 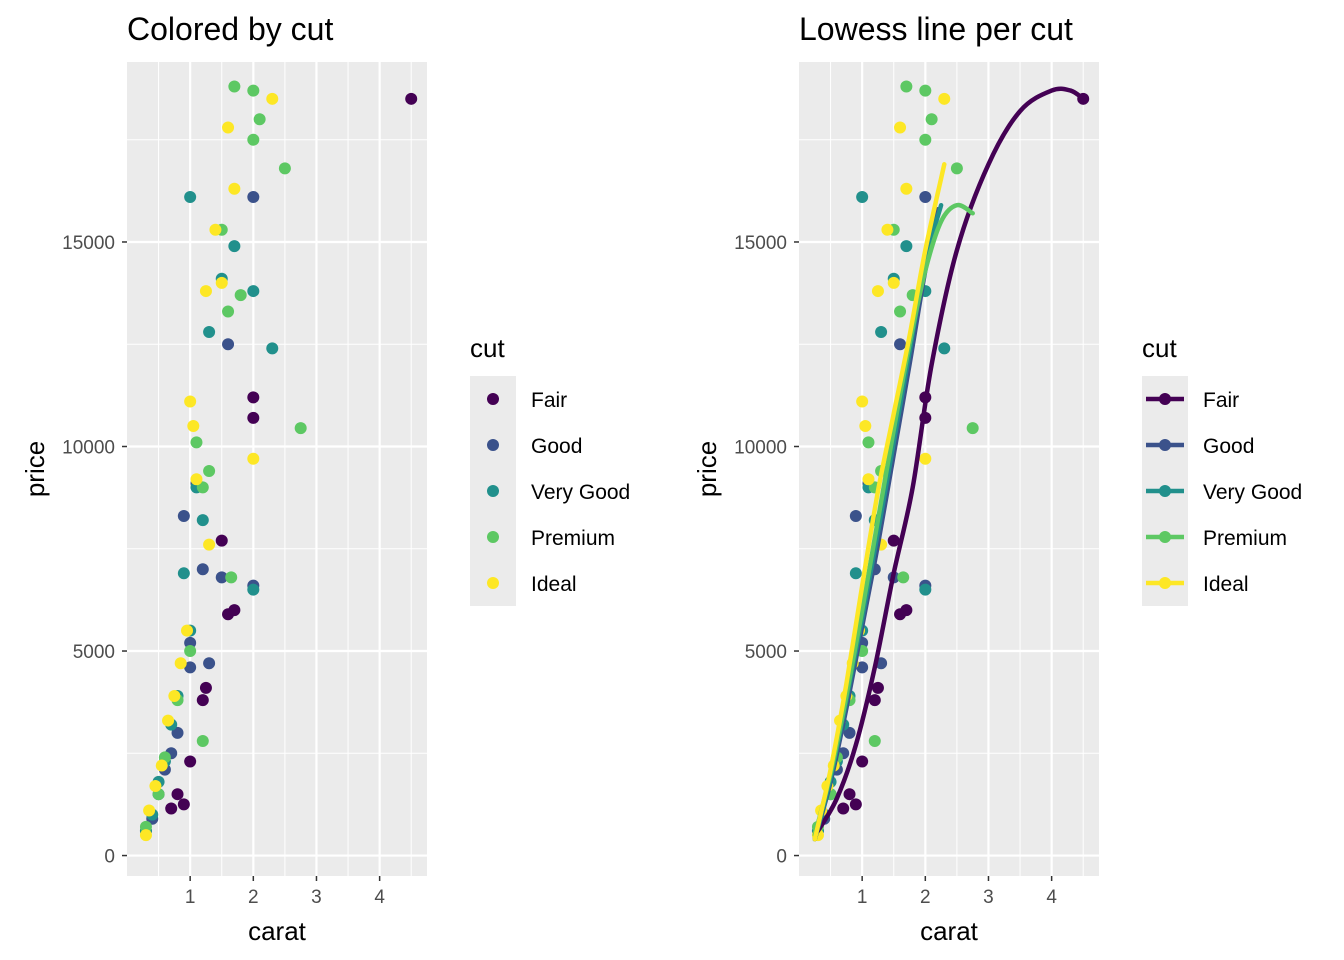 I want to click on y-tick-label-left: 5000, so click(x=94, y=652).